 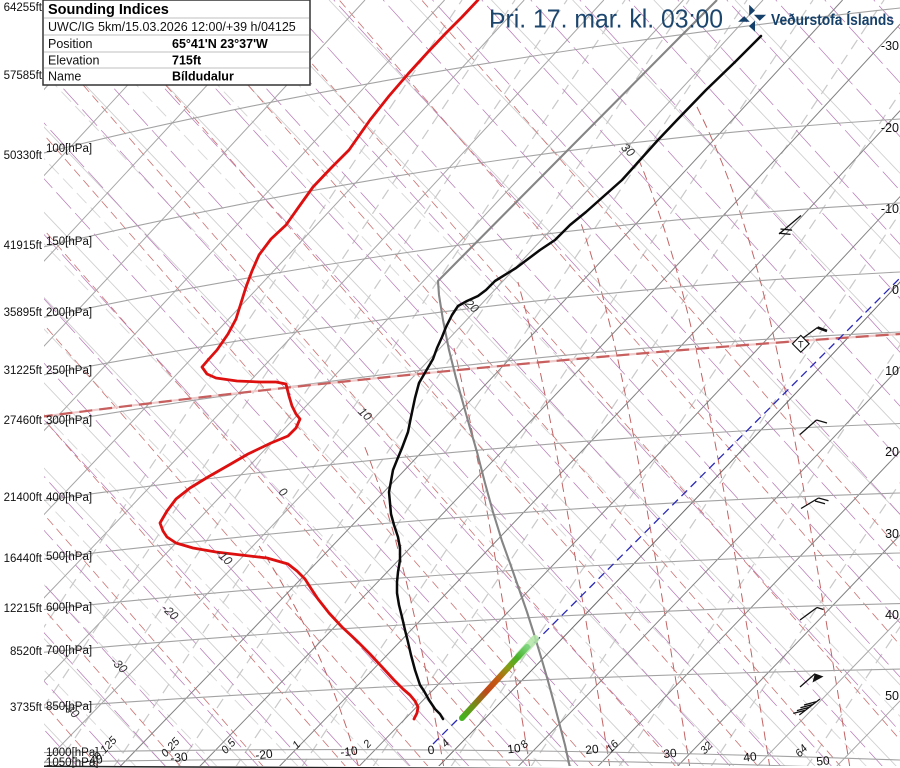 I want to click on svg-text: 400[hPa], so click(x=69, y=498).